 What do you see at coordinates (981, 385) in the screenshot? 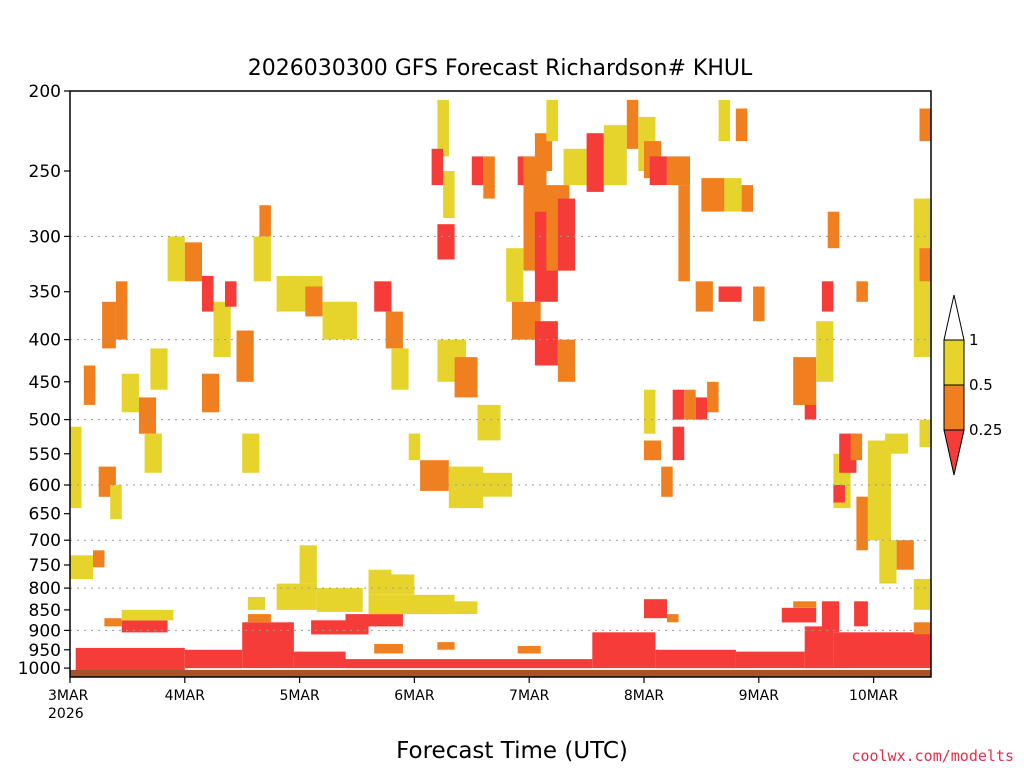
I see `legend-level-label: 0.5` at bounding box center [981, 385].